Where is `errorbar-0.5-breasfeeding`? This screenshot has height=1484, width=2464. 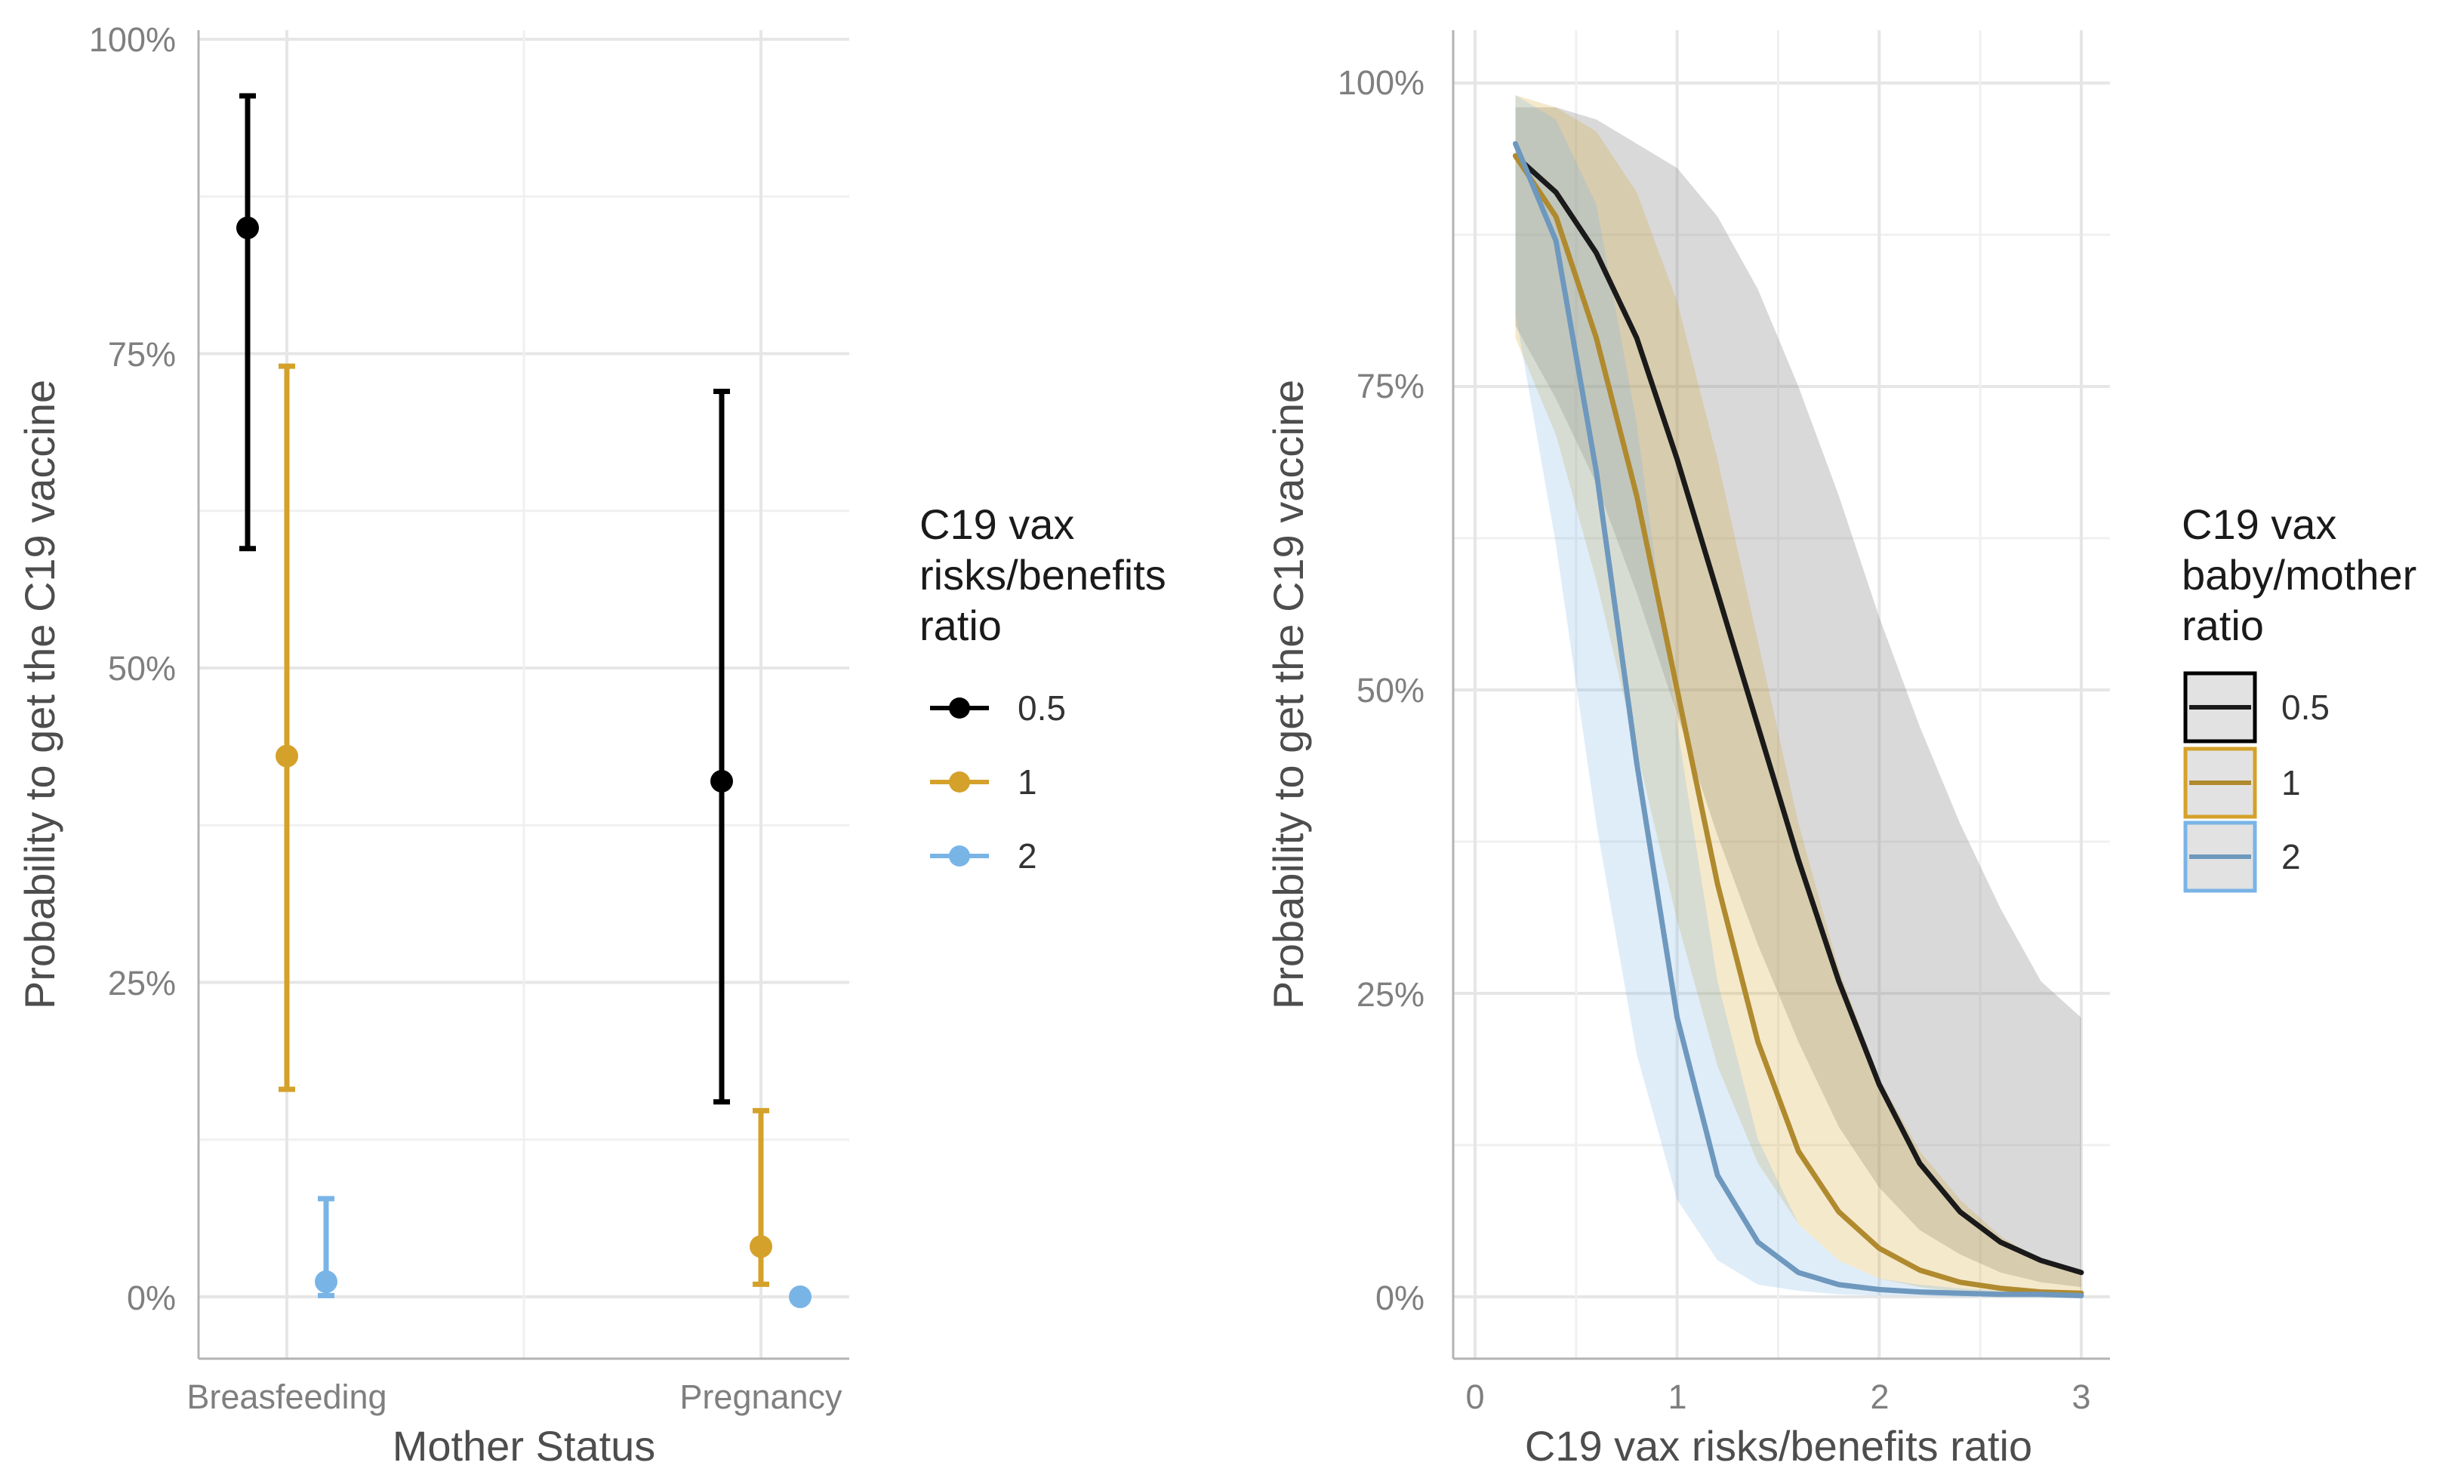
errorbar-0.5-breasfeeding is located at coordinates (247, 322).